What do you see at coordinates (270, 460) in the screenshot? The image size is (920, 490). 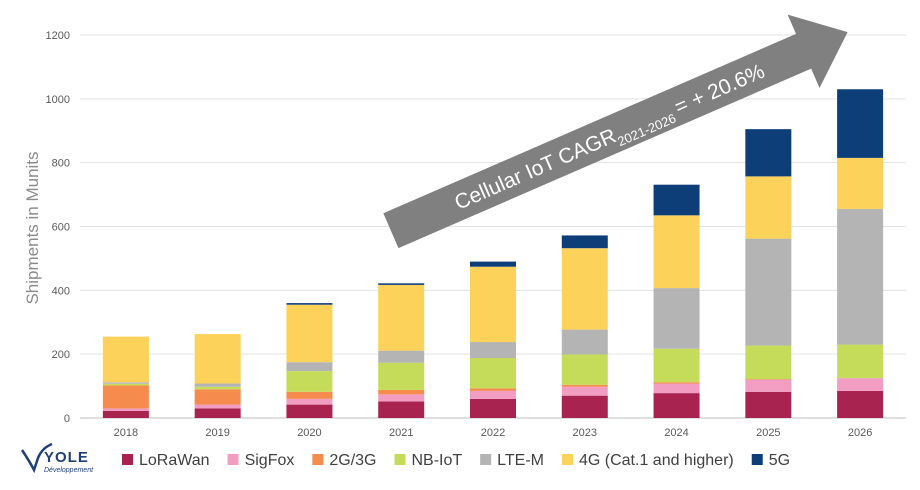 I see `legend-label: SigFox` at bounding box center [270, 460].